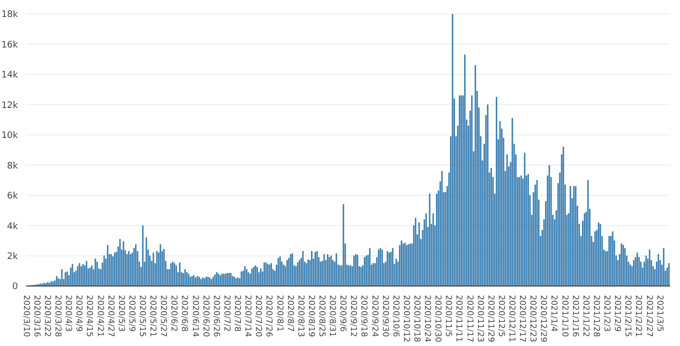 The height and width of the screenshot is (346, 680). What do you see at coordinates (59, 316) in the screenshot?
I see `x-tick-label: 2020/3/28` at bounding box center [59, 316].